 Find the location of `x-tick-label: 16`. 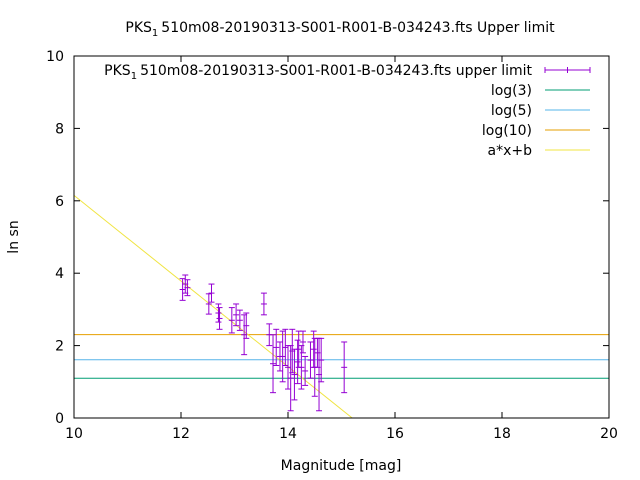

x-tick-label: 16 is located at coordinates (395, 434).